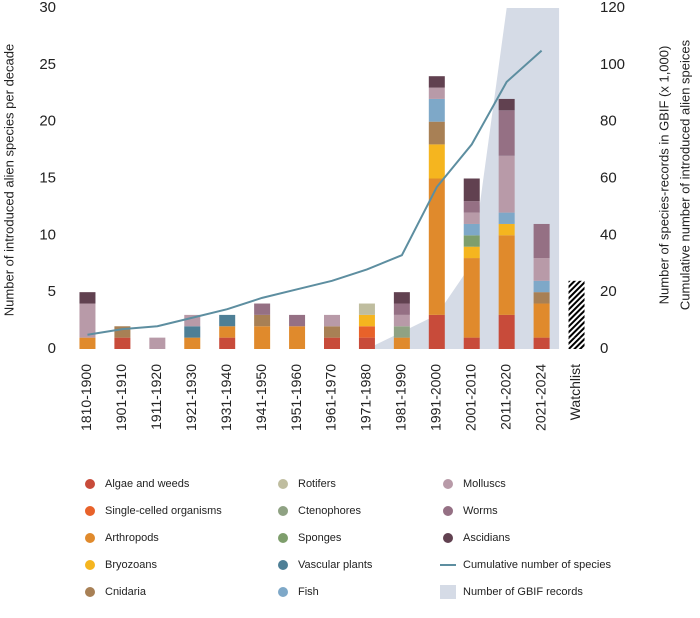 This screenshot has height=618, width=700. Describe the element at coordinates (608, 121) in the screenshot. I see `y2-tick-label: 80` at that location.